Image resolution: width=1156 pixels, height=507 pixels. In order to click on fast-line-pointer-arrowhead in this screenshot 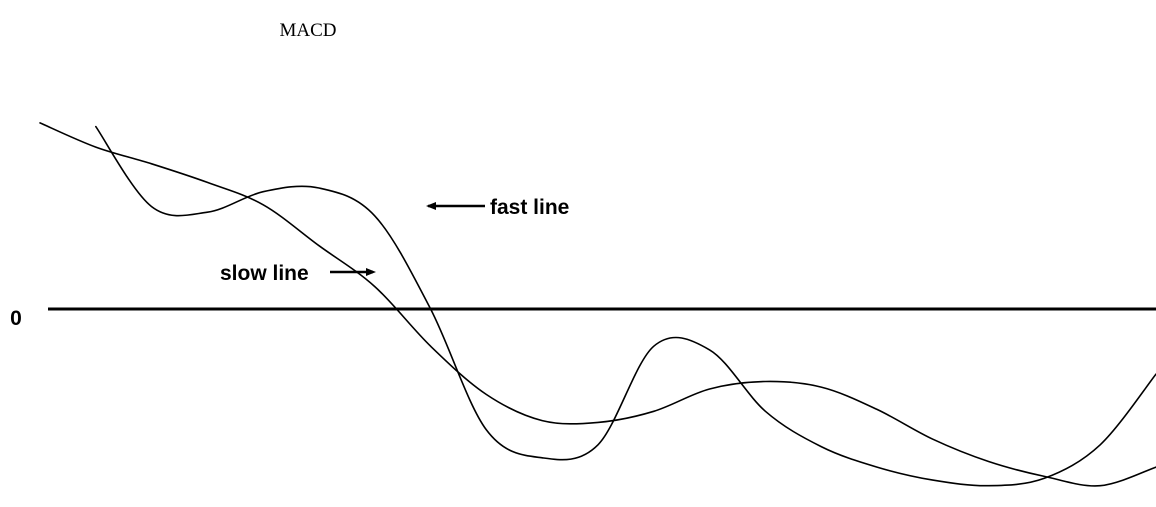, I will do `click(431, 206)`.